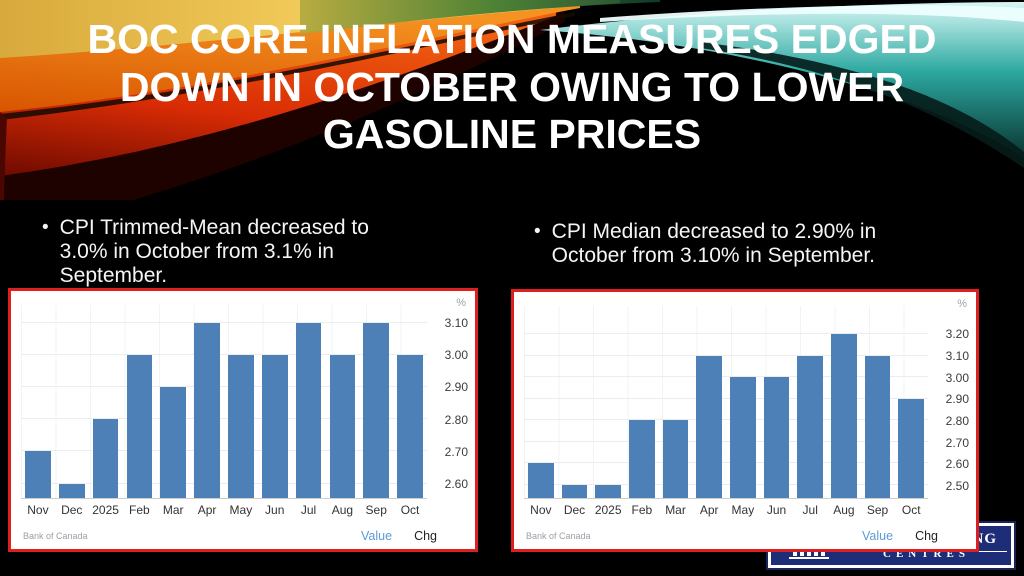  I want to click on y-tick-label: 3.10, so click(957, 355).